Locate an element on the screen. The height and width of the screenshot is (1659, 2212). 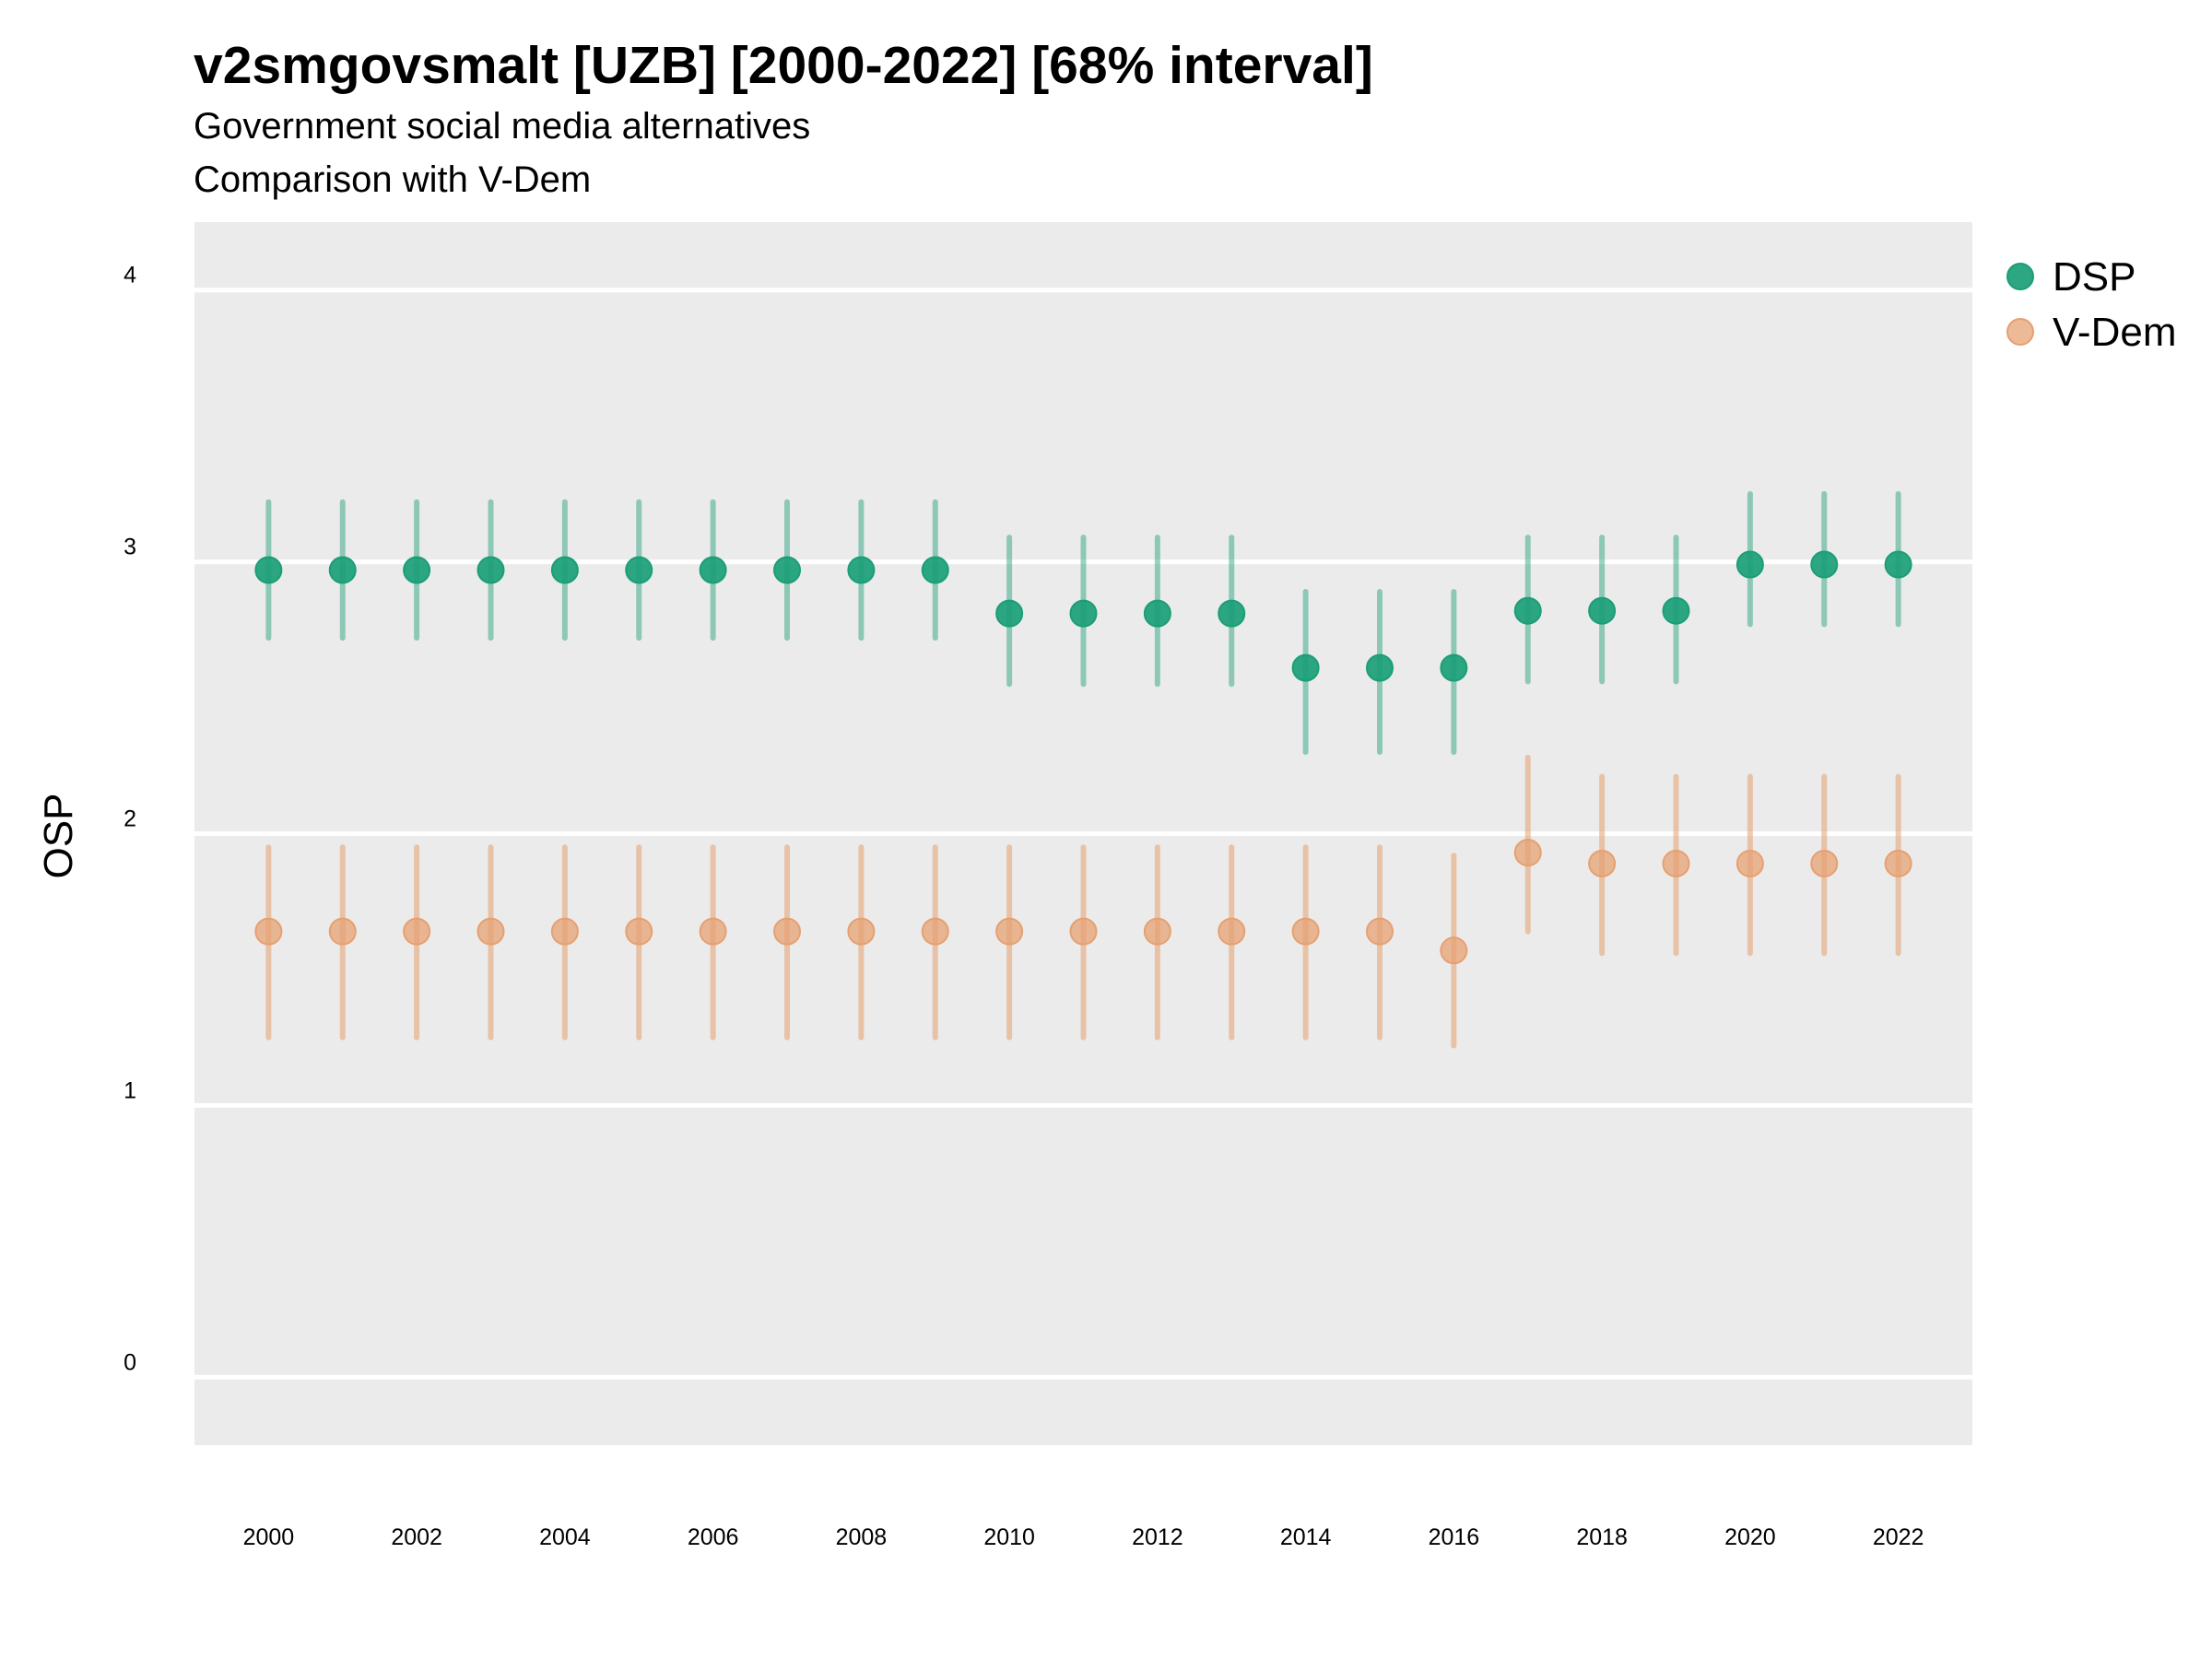
y-tick-label: 4 is located at coordinates (130, 275).